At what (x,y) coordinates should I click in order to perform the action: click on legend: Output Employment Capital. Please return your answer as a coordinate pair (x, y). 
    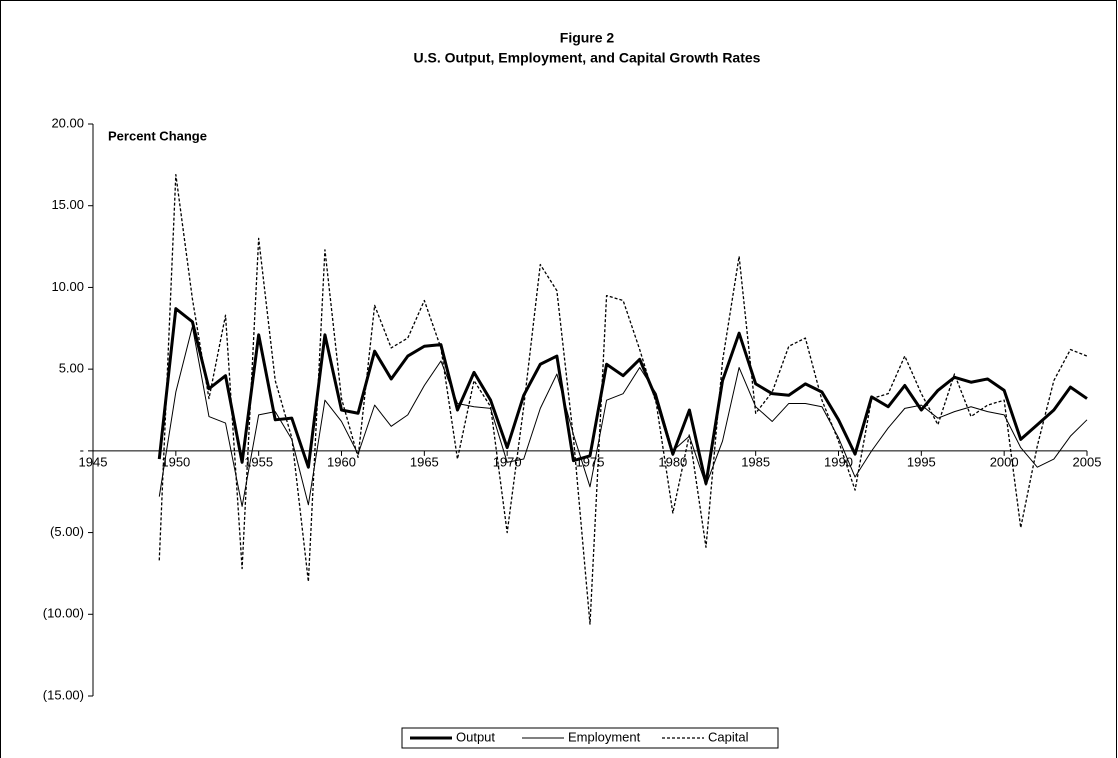
    Looking at the image, I should click on (590, 738).